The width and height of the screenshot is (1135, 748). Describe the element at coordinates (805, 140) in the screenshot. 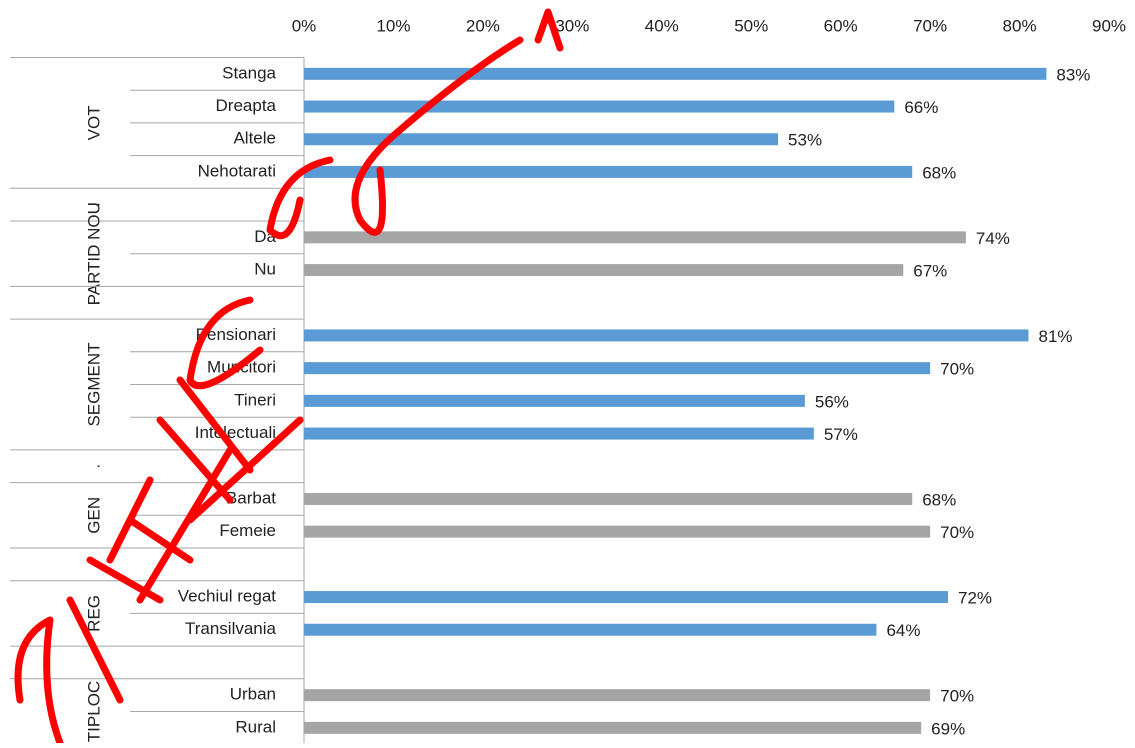

I see `value-label: 53%` at that location.